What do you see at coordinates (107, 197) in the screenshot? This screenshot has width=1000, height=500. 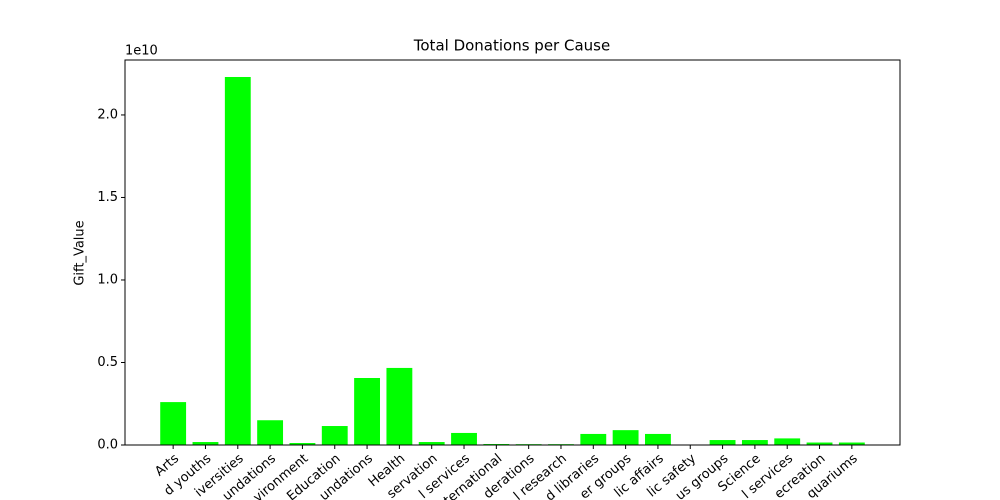 I see `y-tick-label: 1.5` at bounding box center [107, 197].